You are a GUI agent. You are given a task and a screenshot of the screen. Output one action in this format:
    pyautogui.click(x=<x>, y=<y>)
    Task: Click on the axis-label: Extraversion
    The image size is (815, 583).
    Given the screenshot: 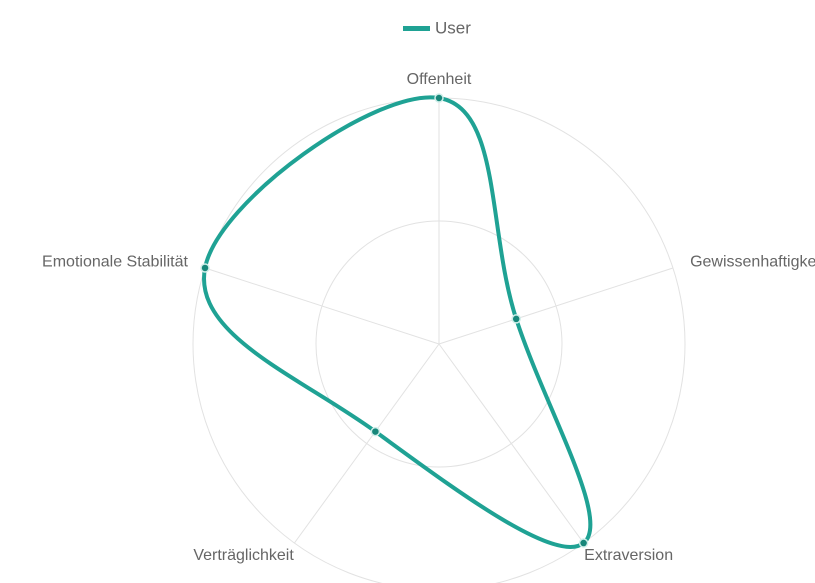 What is the action you would take?
    pyautogui.click(x=628, y=555)
    